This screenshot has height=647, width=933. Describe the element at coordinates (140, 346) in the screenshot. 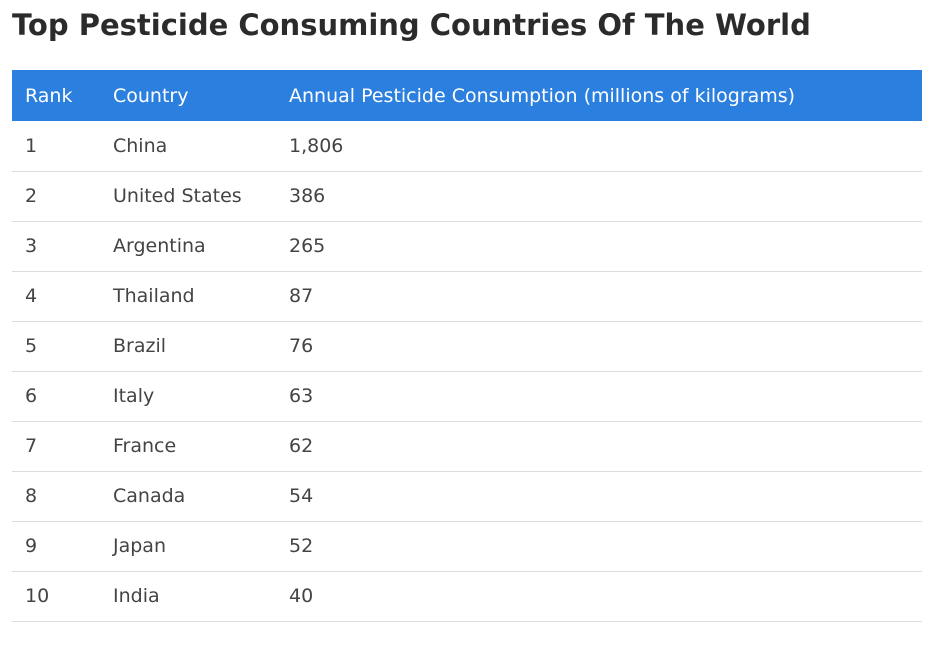

I see `country-cell: Brazil` at that location.